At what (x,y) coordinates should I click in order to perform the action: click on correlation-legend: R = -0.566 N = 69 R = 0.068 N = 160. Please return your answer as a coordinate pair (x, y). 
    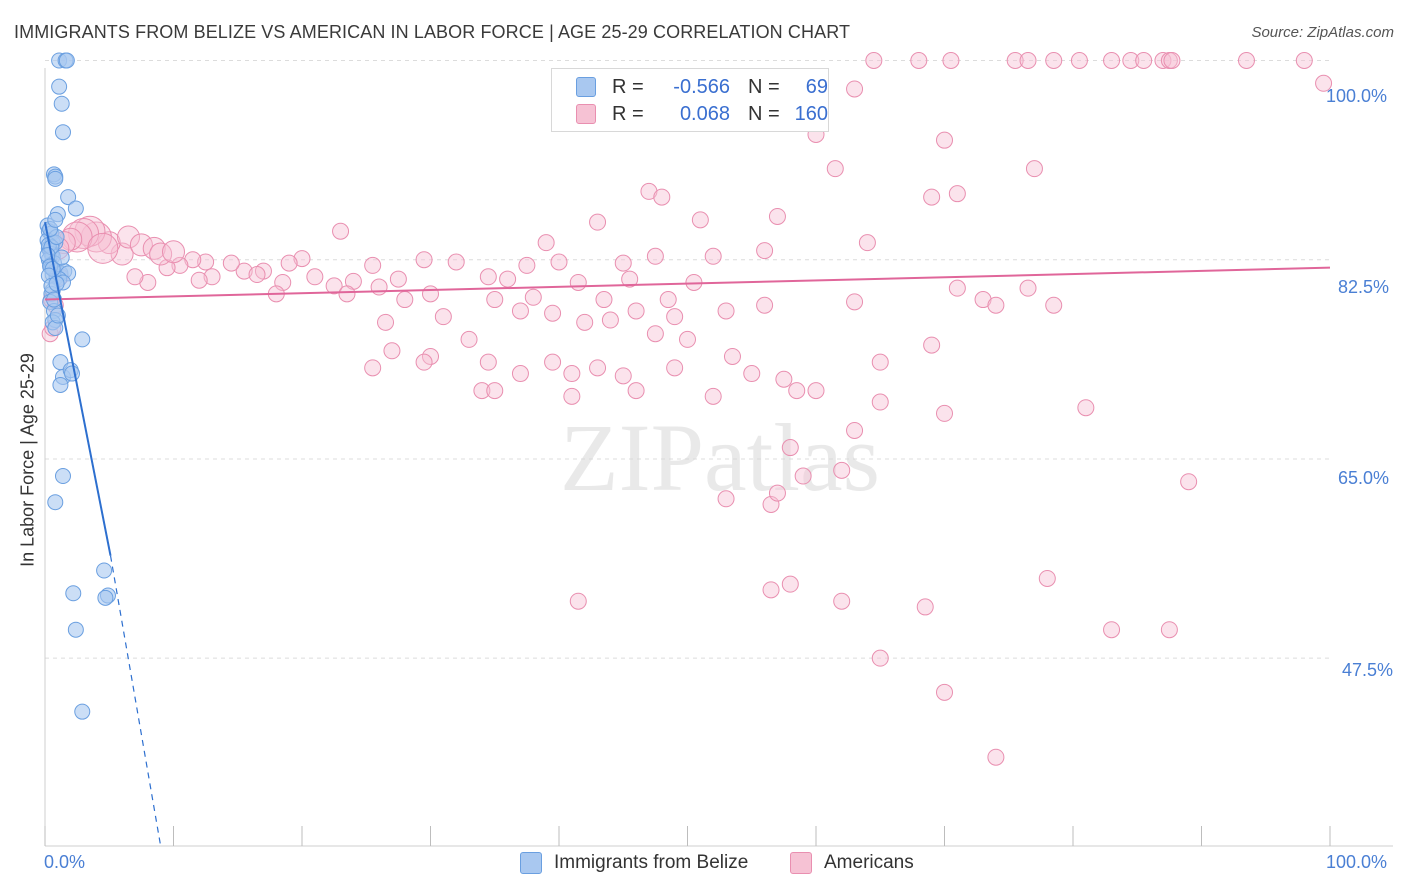
    Looking at the image, I should click on (690, 100).